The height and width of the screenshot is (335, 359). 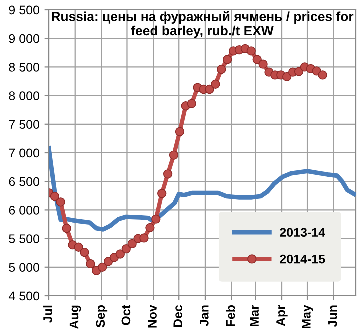 What do you see at coordinates (24, 210) in the screenshot?
I see `y-tick-label: 6 000` at bounding box center [24, 210].